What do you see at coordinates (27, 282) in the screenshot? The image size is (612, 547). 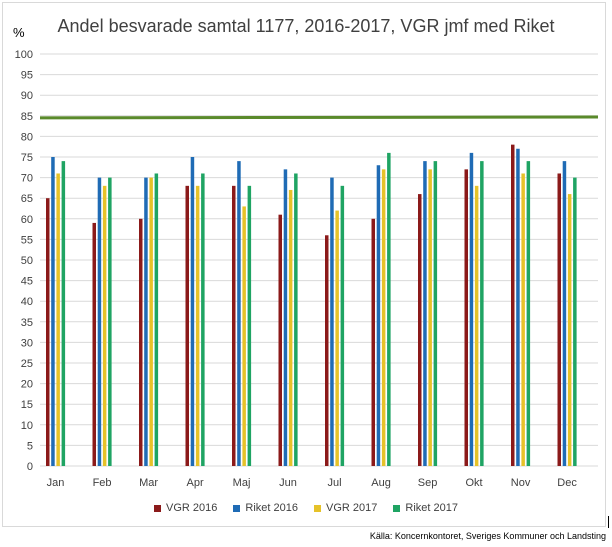 I see `y-tick-label: 45` at bounding box center [27, 282].